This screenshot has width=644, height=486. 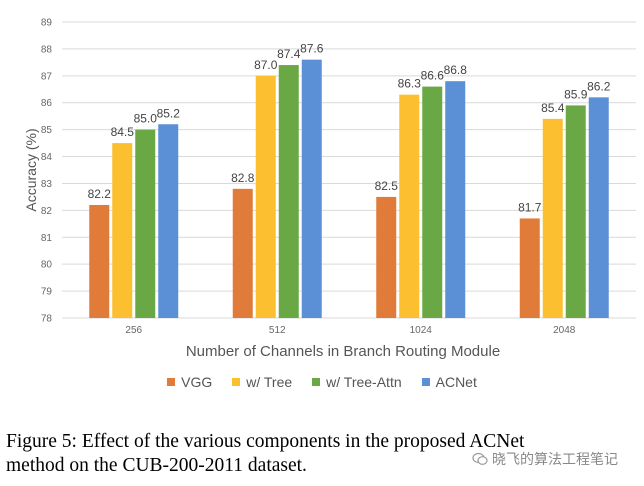 What do you see at coordinates (576, 94) in the screenshot?
I see `data-label: 85.9` at bounding box center [576, 94].